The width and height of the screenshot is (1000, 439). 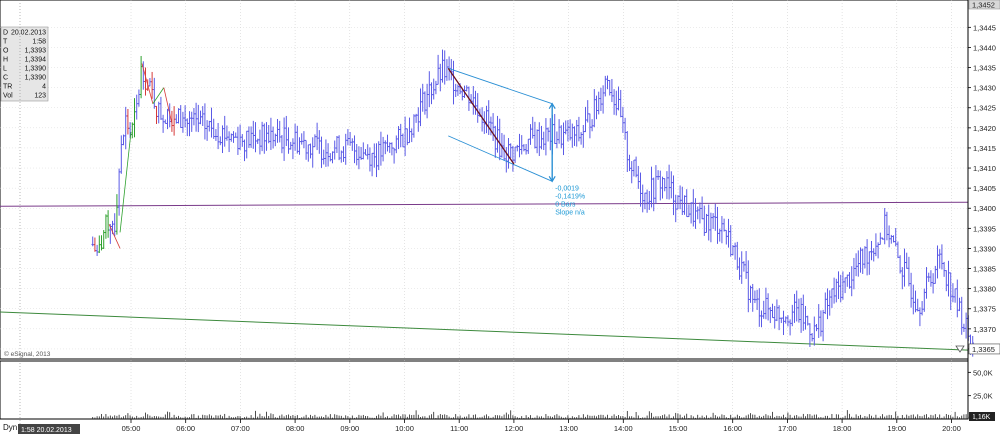 I want to click on volume-bars, so click(x=533, y=414).